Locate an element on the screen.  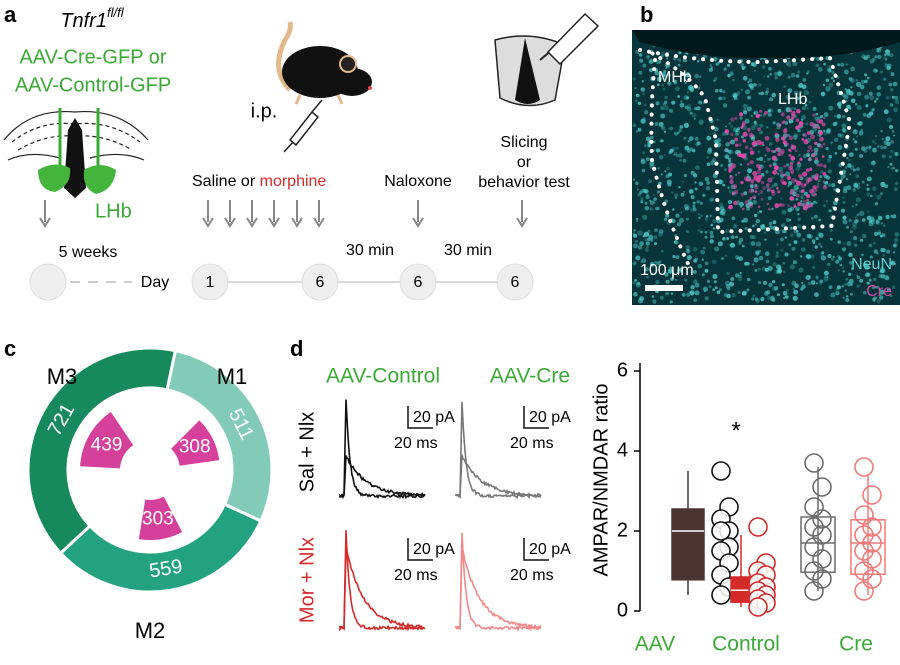
x-tick-label: Control is located at coordinates (746, 644).